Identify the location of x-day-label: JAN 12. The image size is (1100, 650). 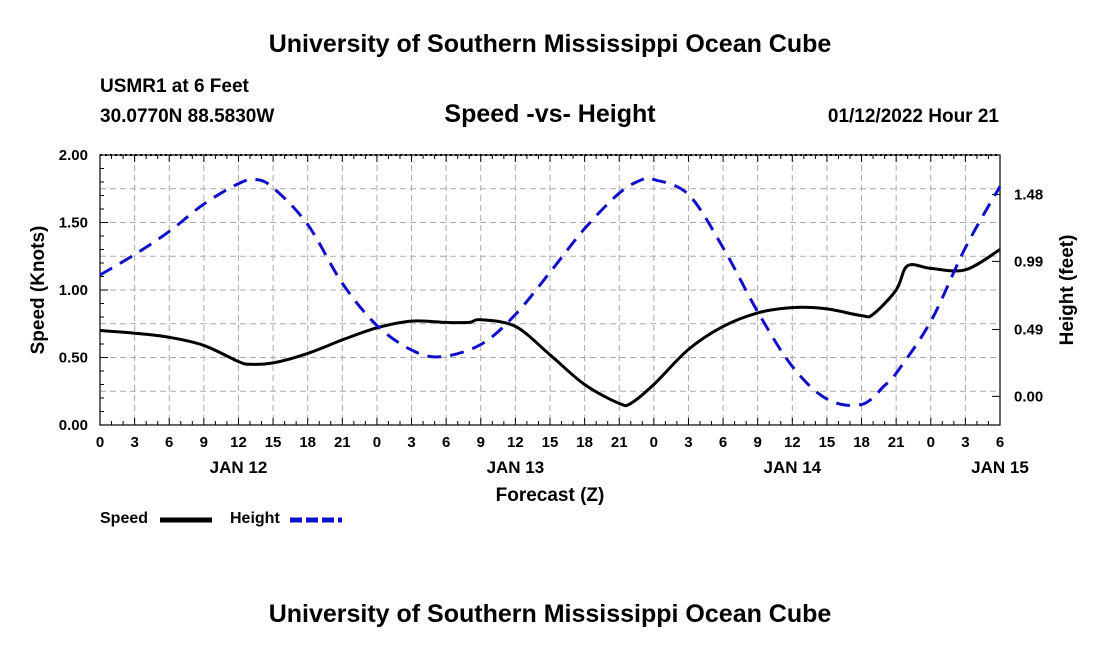
(239, 467).